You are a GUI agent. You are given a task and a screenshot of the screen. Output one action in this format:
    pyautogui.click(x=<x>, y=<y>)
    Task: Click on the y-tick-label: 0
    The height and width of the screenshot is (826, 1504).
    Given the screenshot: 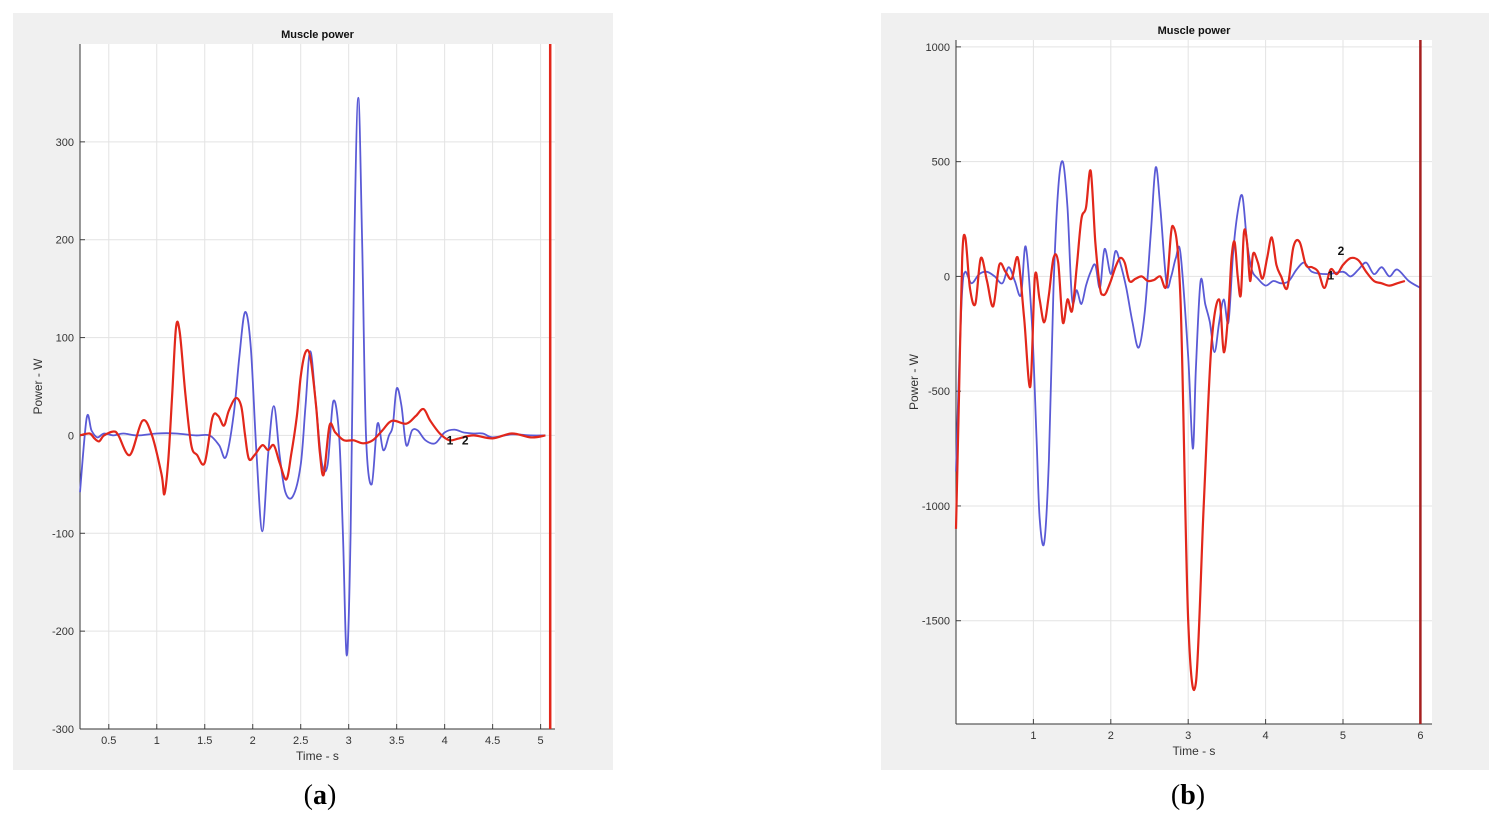 What is the action you would take?
    pyautogui.click(x=71, y=436)
    